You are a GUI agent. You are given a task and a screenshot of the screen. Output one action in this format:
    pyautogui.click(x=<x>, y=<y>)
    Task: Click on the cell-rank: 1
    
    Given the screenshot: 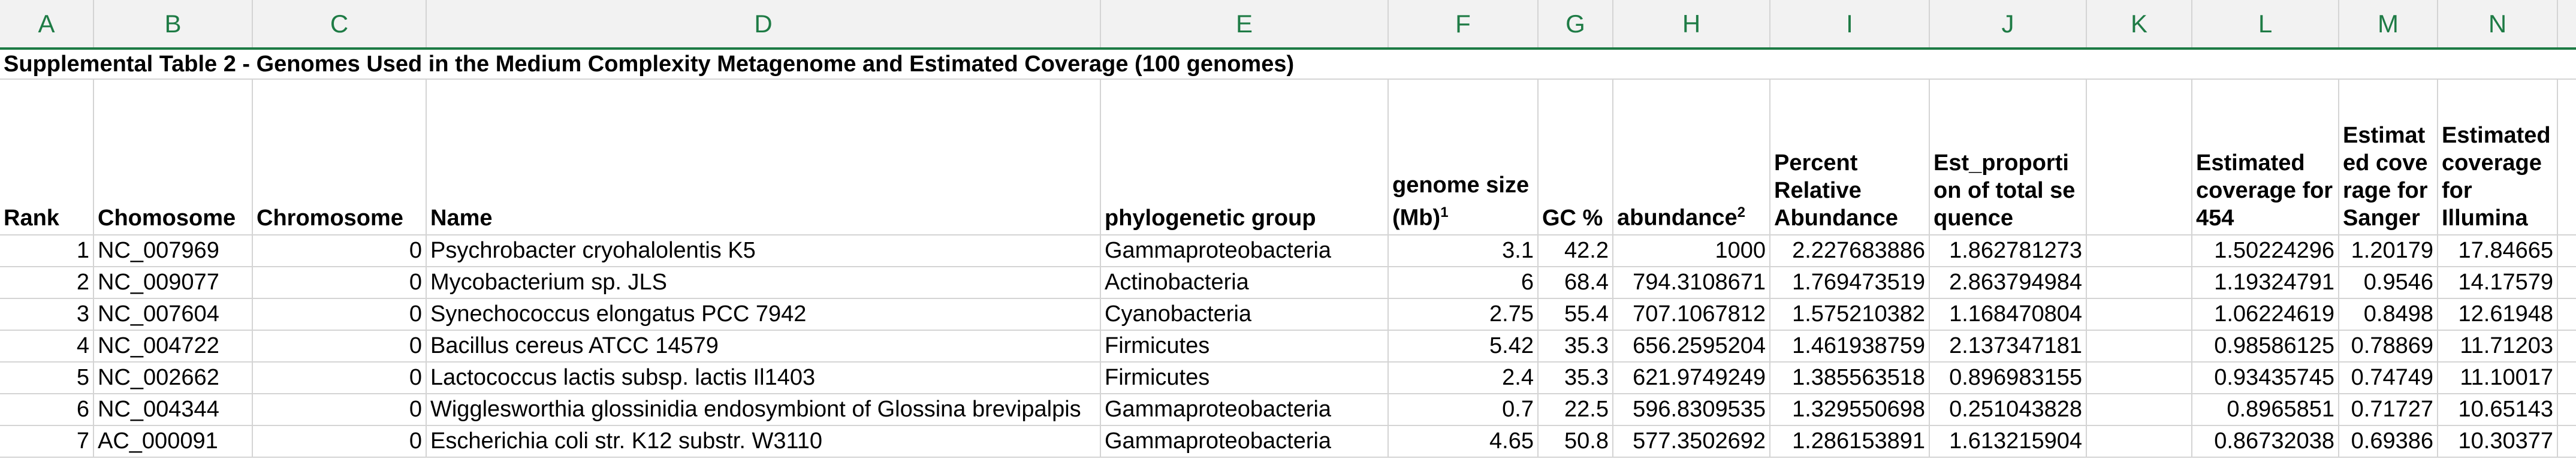 What is the action you would take?
    pyautogui.click(x=47, y=251)
    